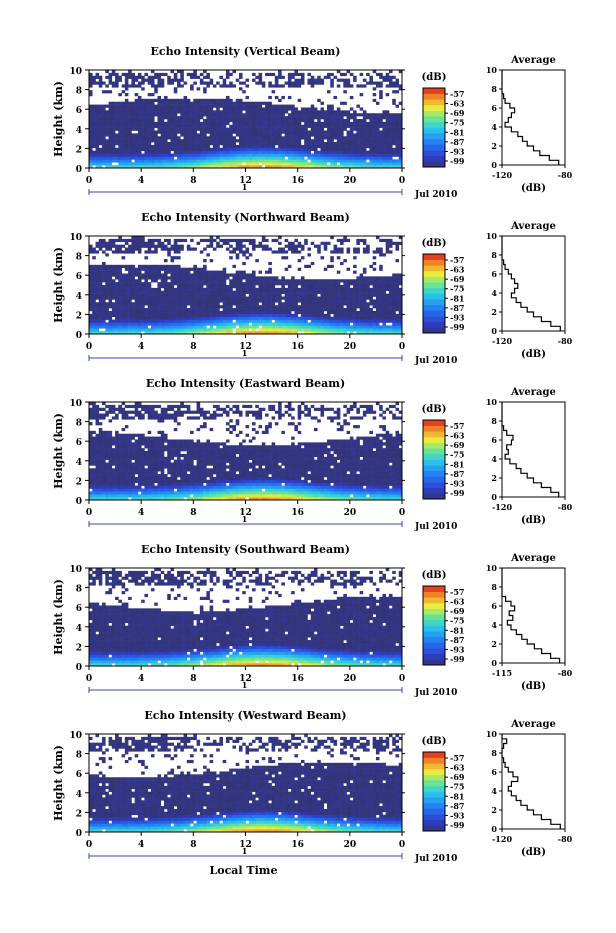 This screenshot has height=933, width=616. Describe the element at coordinates (141, 181) in the screenshot. I see `x-tick-label: 4` at that location.